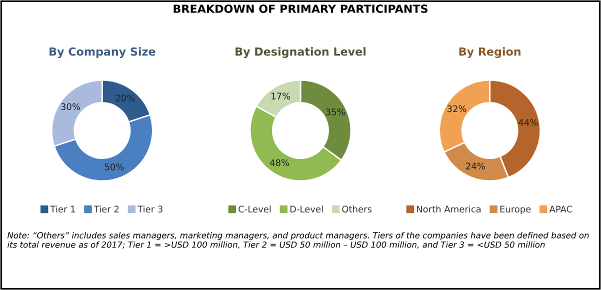  Describe the element at coordinates (489, 52) in the screenshot. I see `chart-title: By Region` at that location.